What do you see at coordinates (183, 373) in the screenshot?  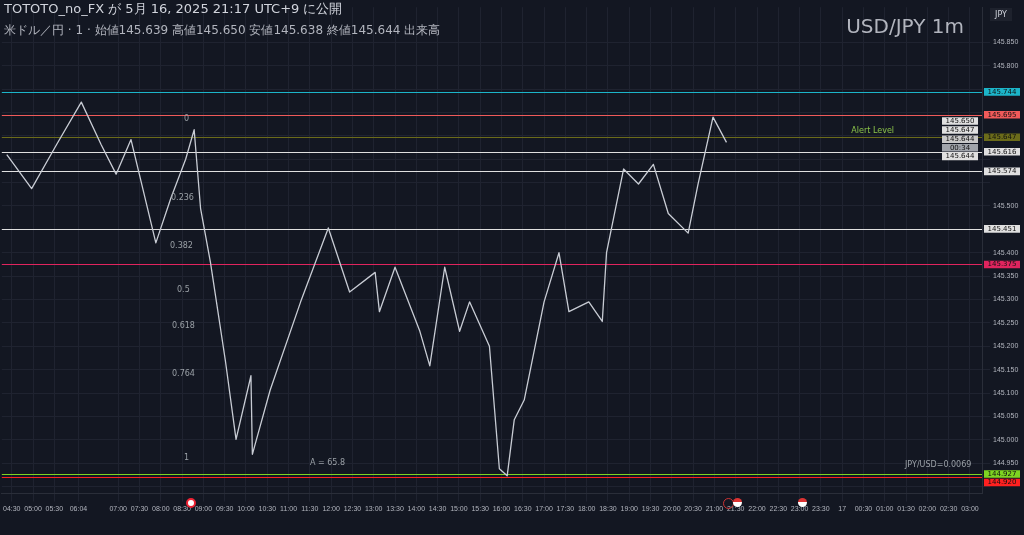 I see `annotation: 0.764` at bounding box center [183, 373].